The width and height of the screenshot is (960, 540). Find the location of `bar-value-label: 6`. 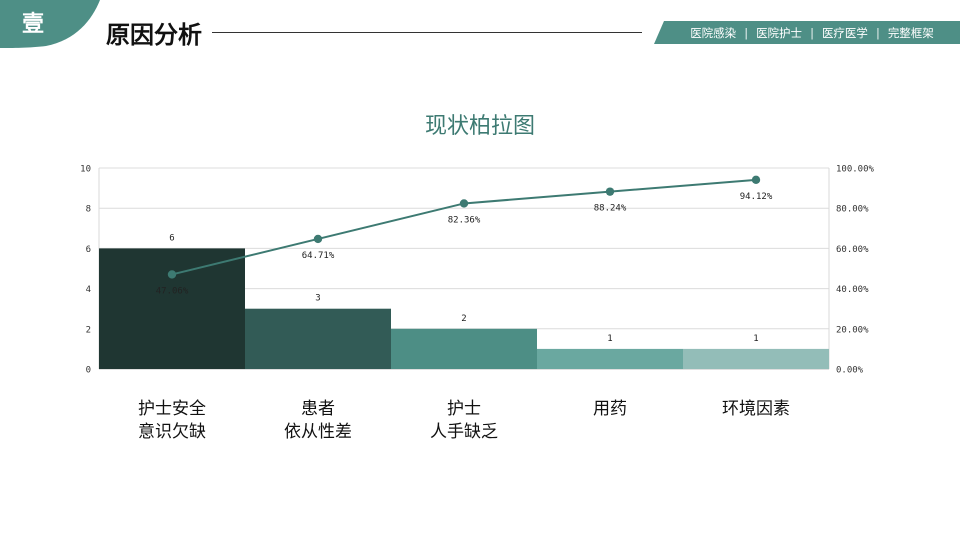

bar-value-label: 6 is located at coordinates (171, 238).